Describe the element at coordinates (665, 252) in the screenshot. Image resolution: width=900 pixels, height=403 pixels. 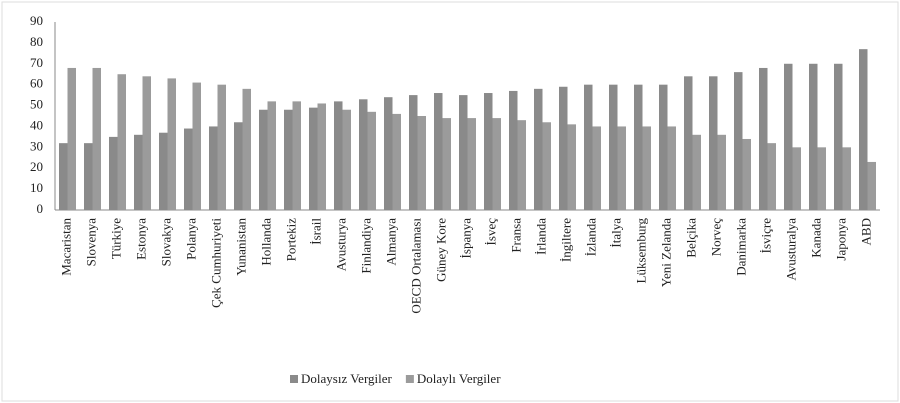
I see `x-tick-label: Yeni Zelanda` at that location.